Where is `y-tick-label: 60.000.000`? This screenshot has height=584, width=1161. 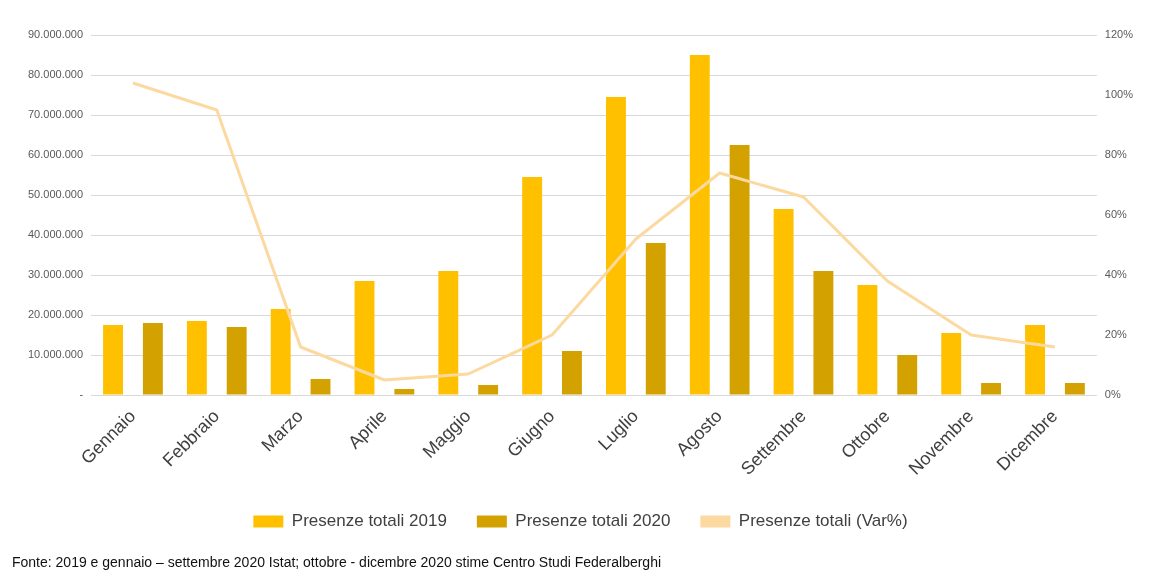 y-tick-label: 60.000.000 is located at coordinates (55, 154).